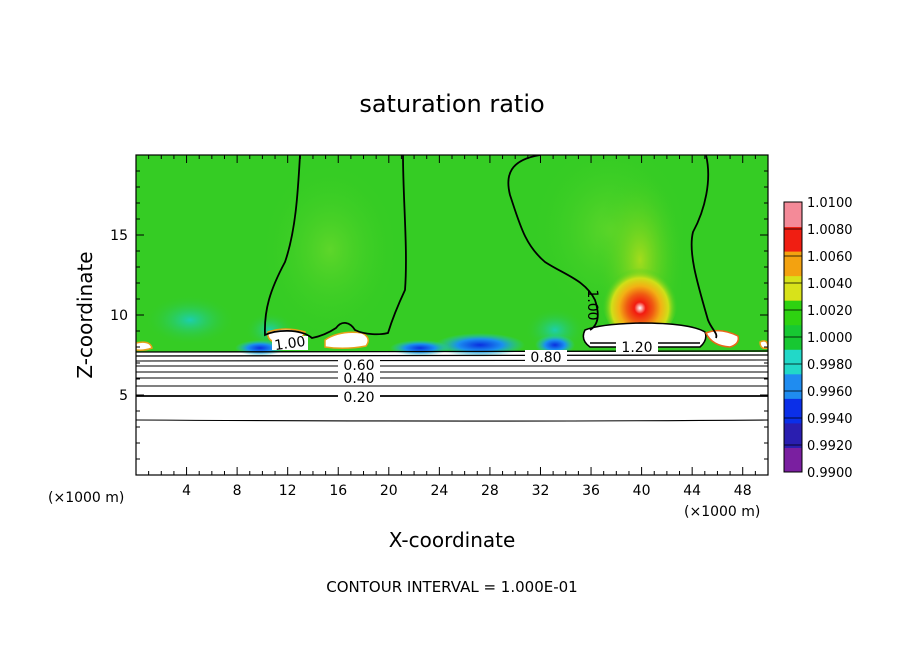  What do you see at coordinates (830, 392) in the screenshot?
I see `colorbar-tick-label: 0.9960` at bounding box center [830, 392].